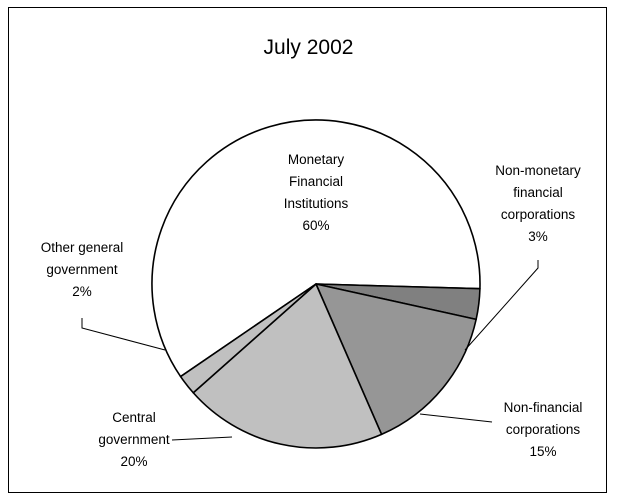 The width and height of the screenshot is (618, 500). What do you see at coordinates (543, 429) in the screenshot?
I see `slice-label: Non-financial corporations 15%` at bounding box center [543, 429].